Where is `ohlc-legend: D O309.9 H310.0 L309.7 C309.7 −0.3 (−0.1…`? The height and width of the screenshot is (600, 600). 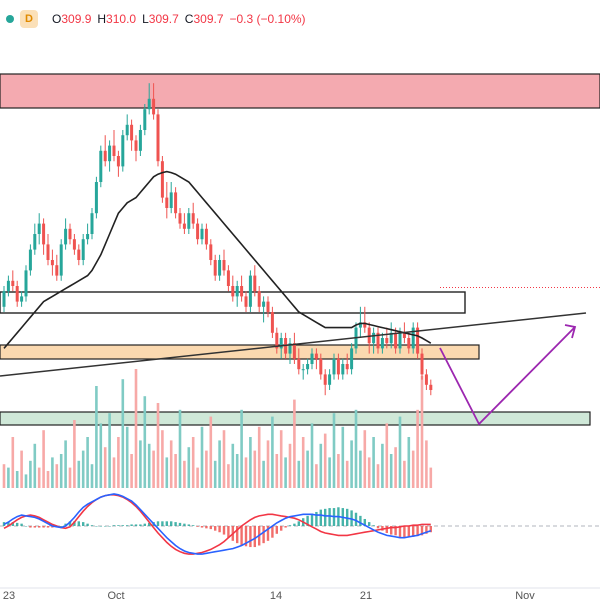 ohlc-legend: D O309.9 H310.0 L309.7 C309.7 −0.3 (−0.1… is located at coordinates (155, 19).